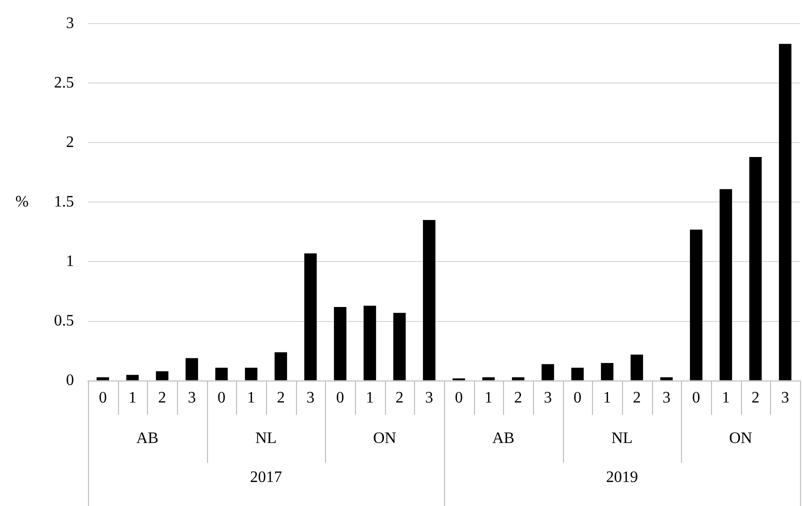  I want to click on y-tick-label: 2, so click(70, 142).